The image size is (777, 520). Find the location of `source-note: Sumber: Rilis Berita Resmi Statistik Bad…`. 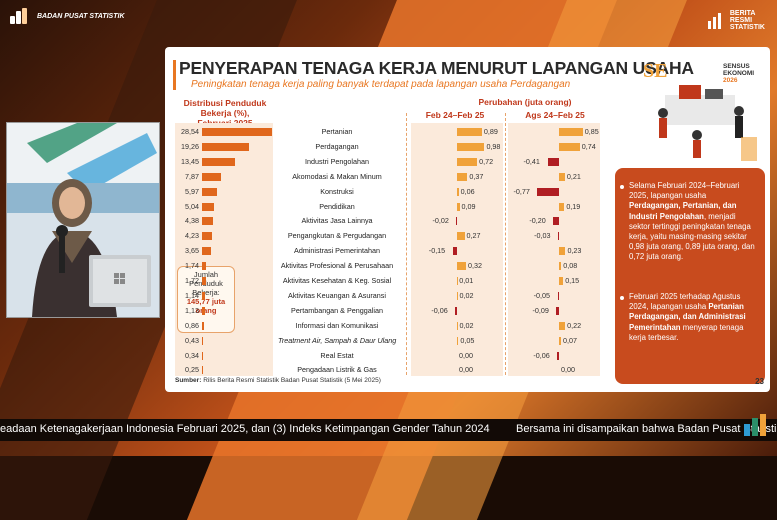

source-note: Sumber: Rilis Berita Resmi Statistik Bad… is located at coordinates (278, 380).